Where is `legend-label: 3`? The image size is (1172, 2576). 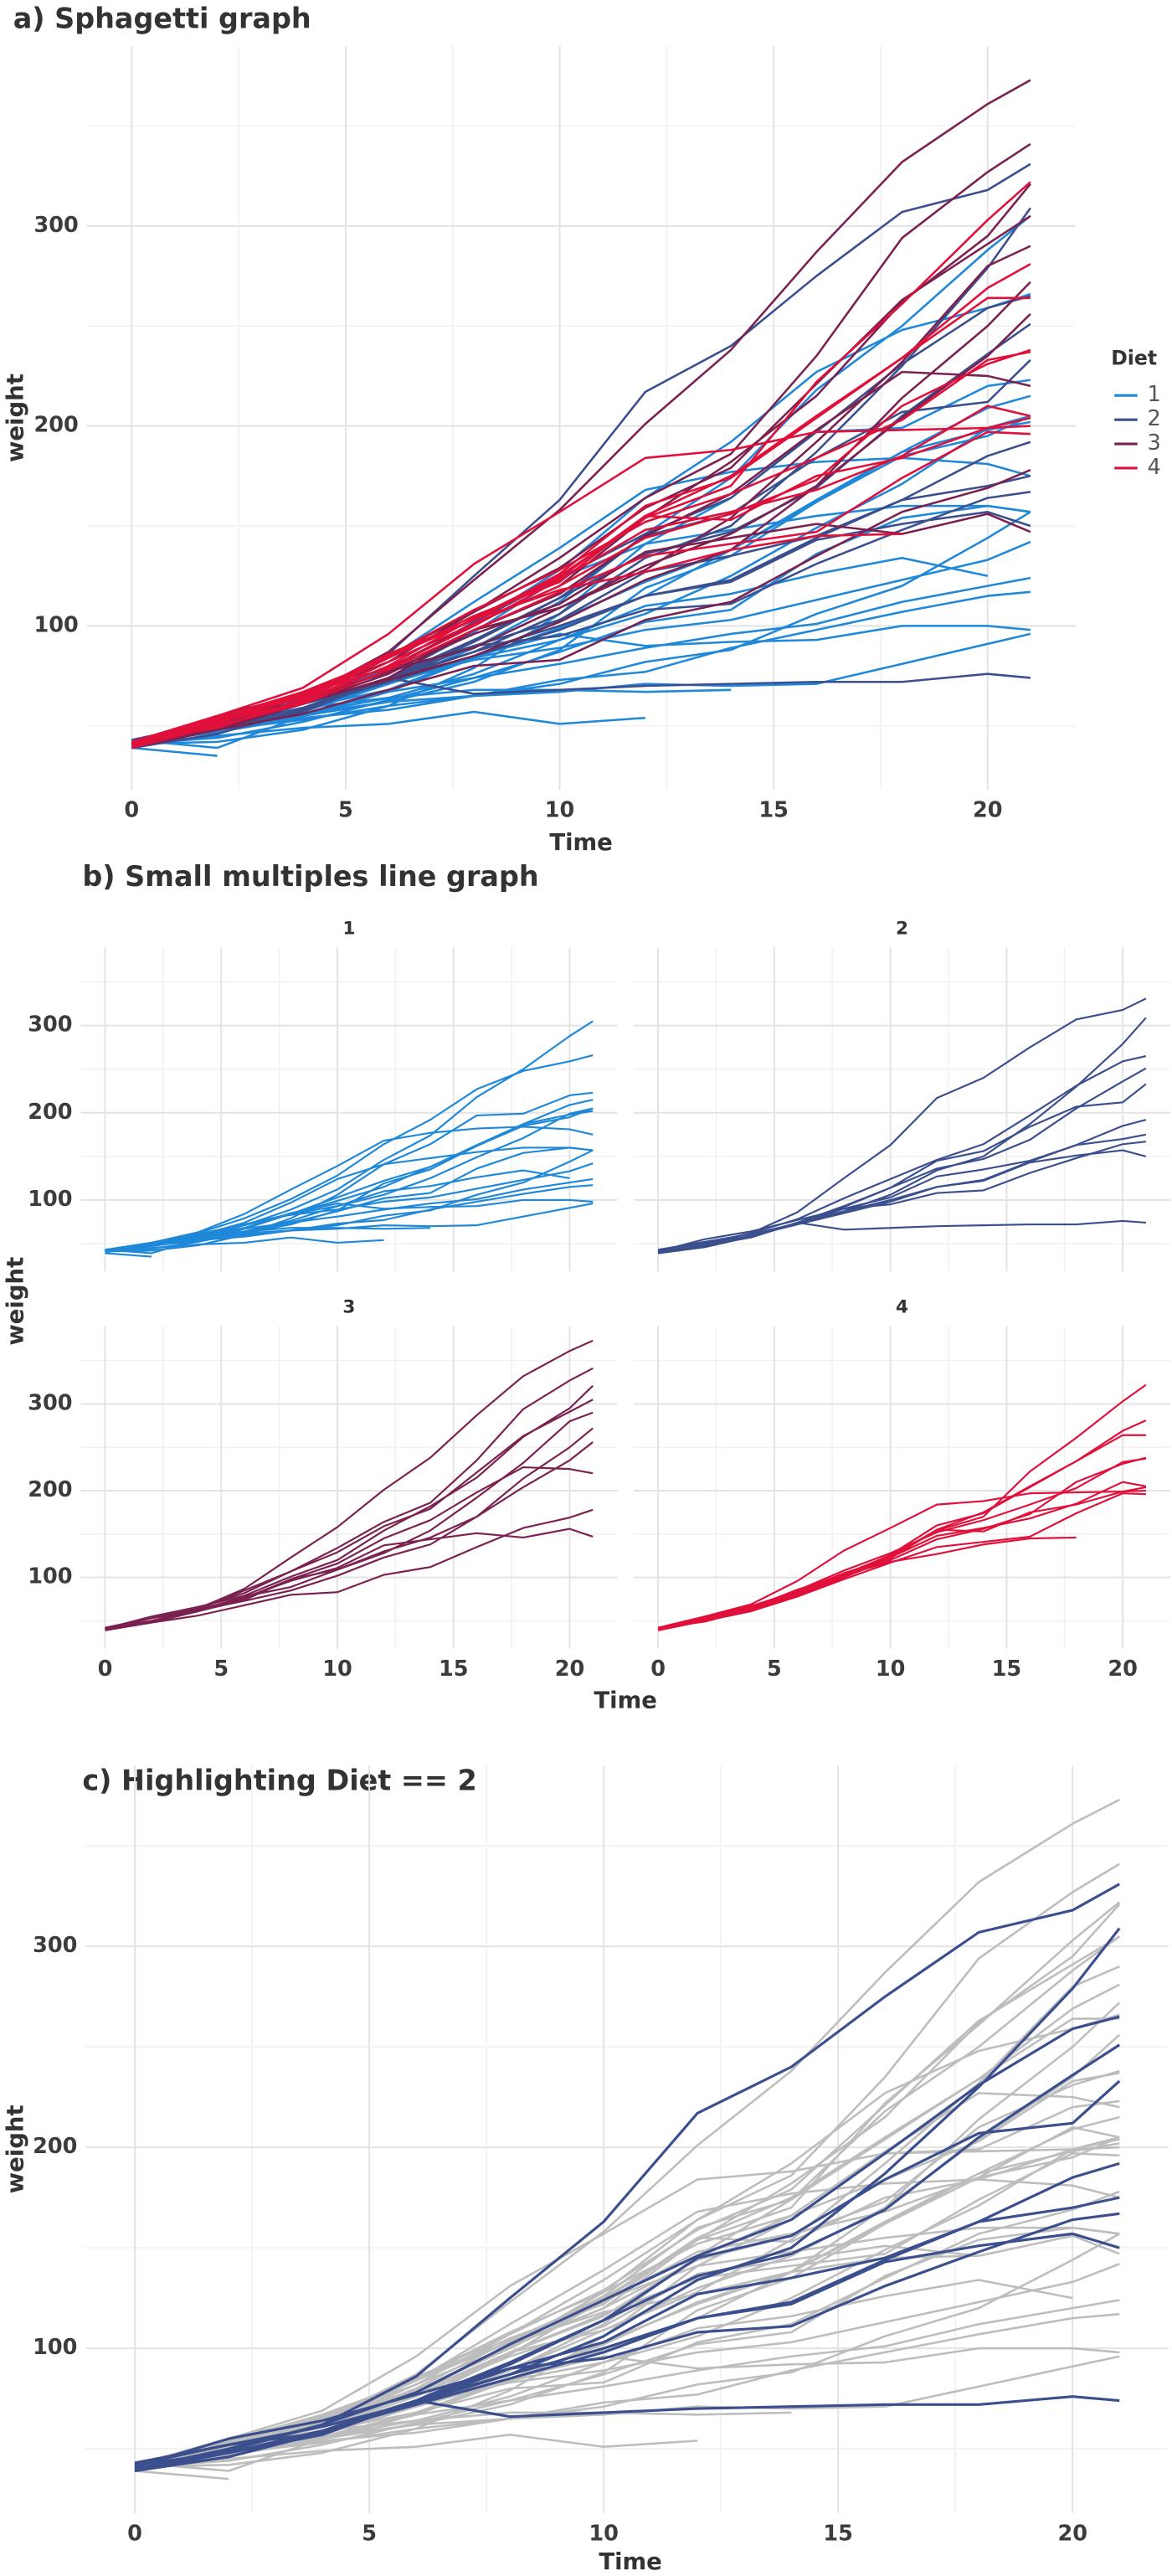 legend-label: 3 is located at coordinates (1154, 443).